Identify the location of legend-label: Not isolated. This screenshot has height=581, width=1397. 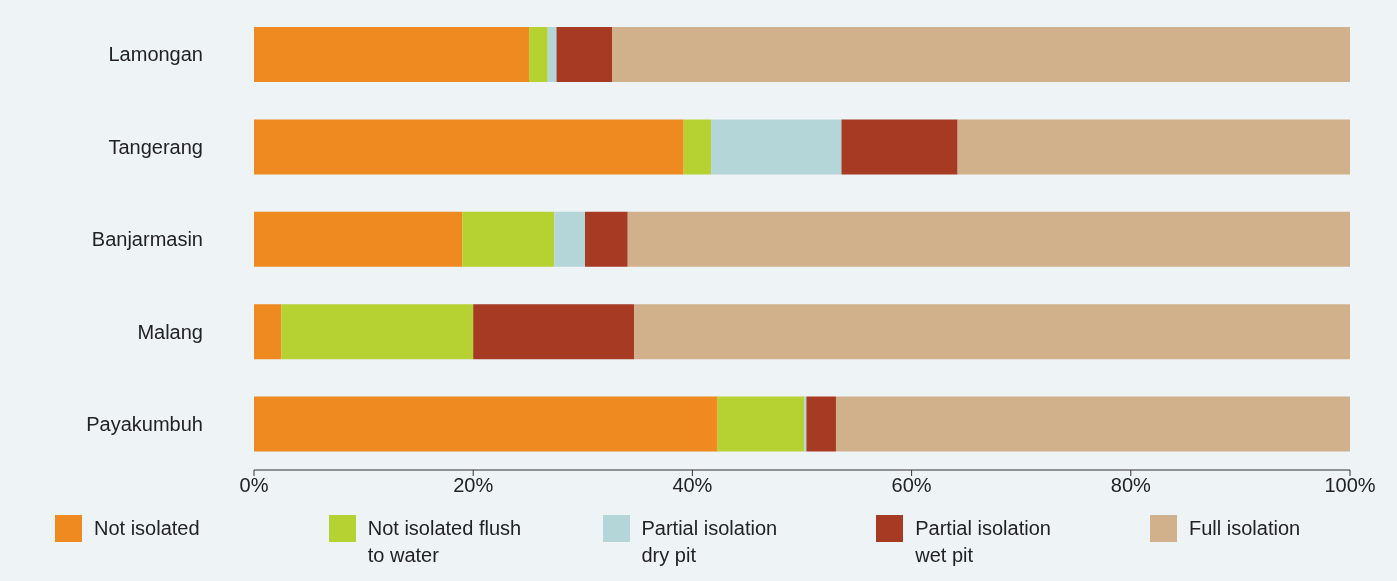
(147, 528).